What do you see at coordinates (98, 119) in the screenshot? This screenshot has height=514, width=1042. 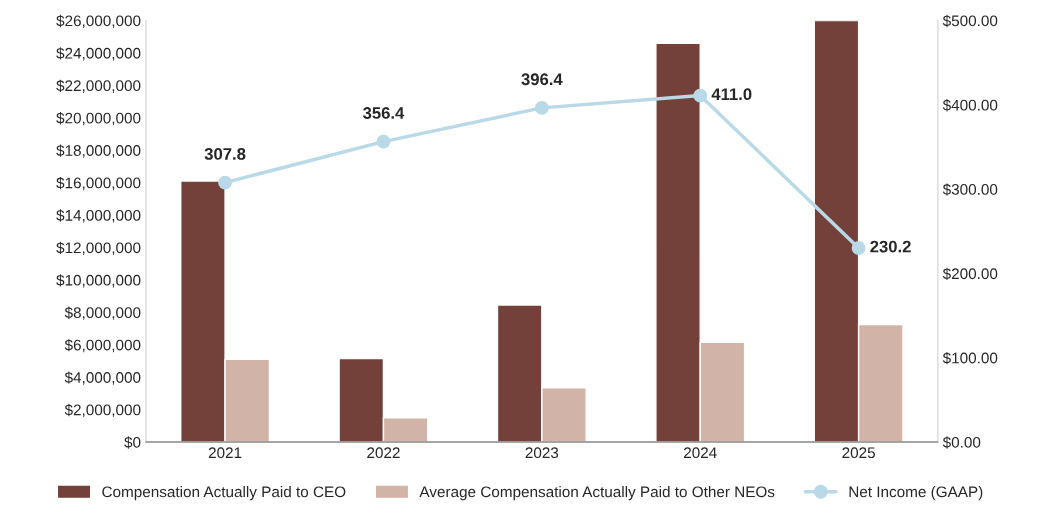 I see `y-tick-label: $20,000,000` at bounding box center [98, 119].